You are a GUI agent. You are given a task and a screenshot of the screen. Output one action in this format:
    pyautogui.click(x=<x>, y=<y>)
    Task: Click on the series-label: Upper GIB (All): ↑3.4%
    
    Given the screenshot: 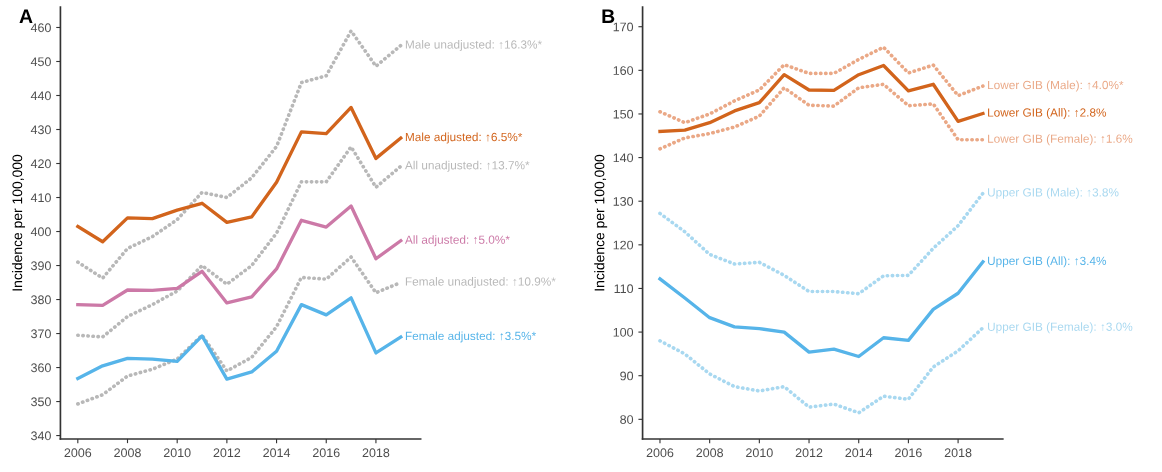 What is the action you would take?
    pyautogui.click(x=1047, y=262)
    